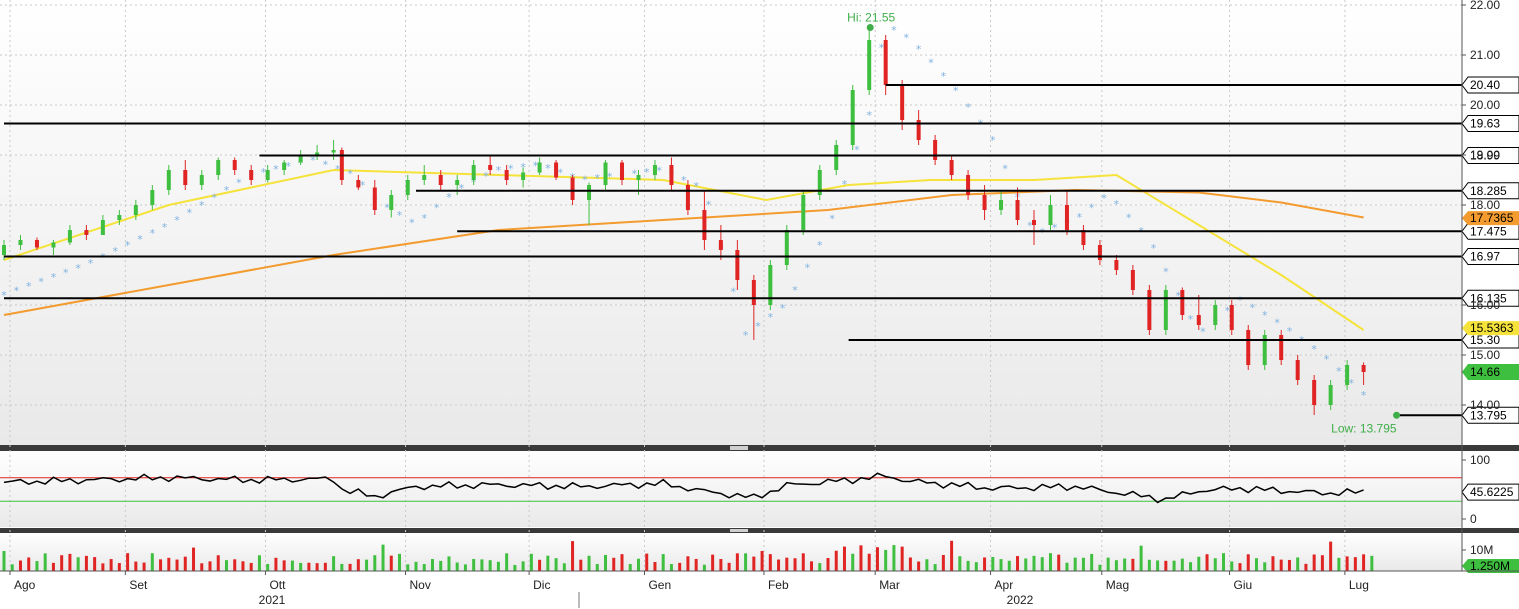 This screenshot has height=609, width=1519. I want to click on oscillator-value-label: 45.6225, so click(1492, 492).